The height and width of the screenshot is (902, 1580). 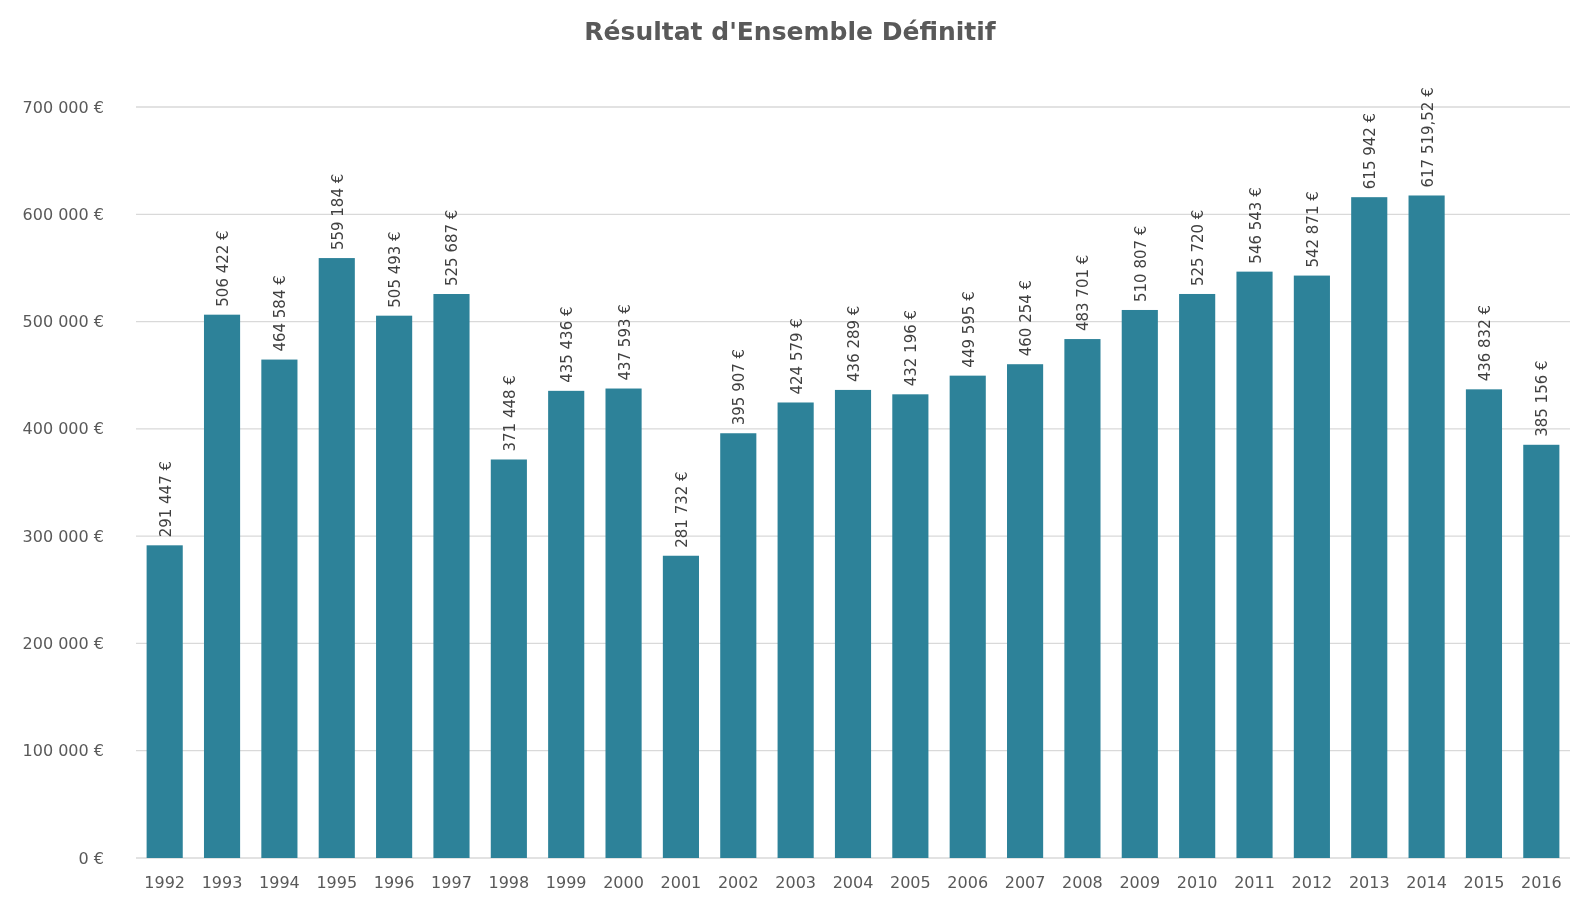 I want to click on x-tick-label: 1992, so click(x=165, y=882).